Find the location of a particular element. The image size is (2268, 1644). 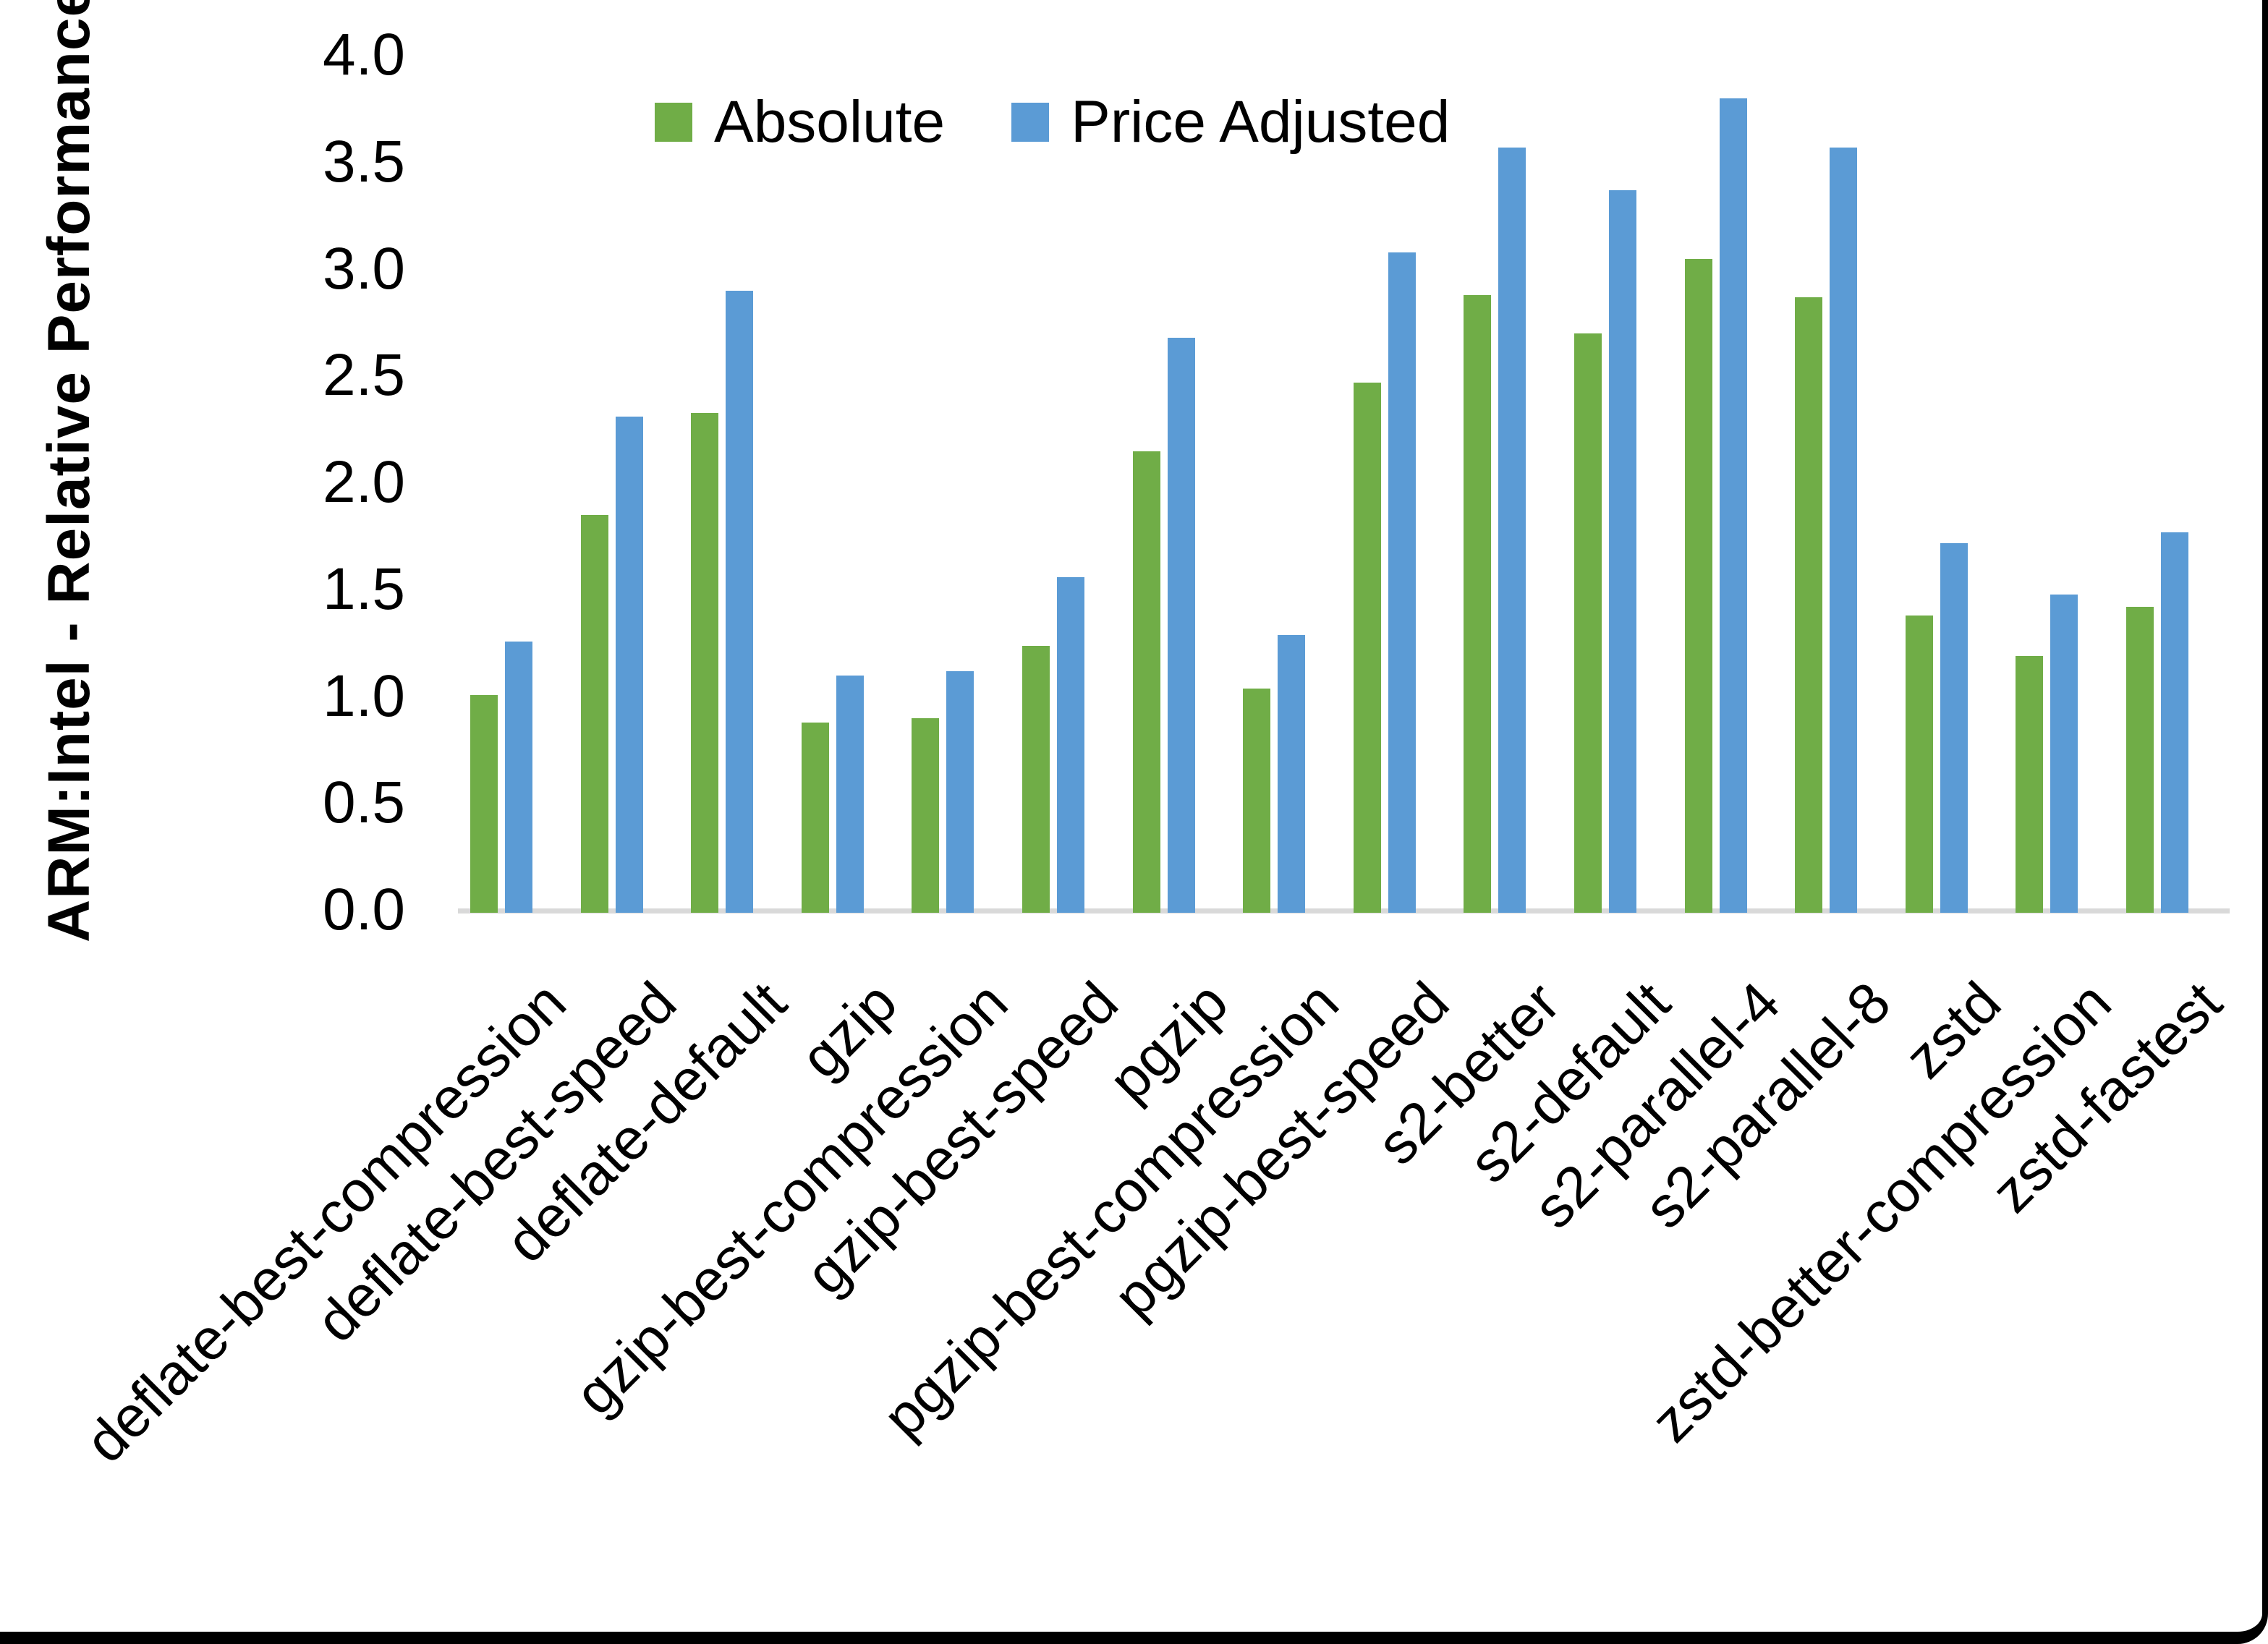

y-tick-label: 2.0 is located at coordinates (364, 482).